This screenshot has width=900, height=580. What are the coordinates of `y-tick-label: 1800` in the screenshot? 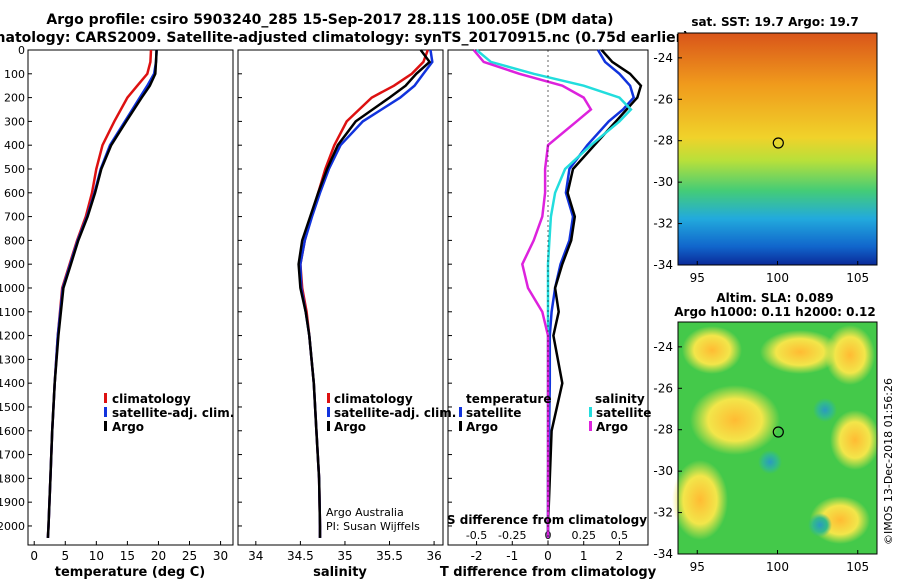 It's located at (12, 478).